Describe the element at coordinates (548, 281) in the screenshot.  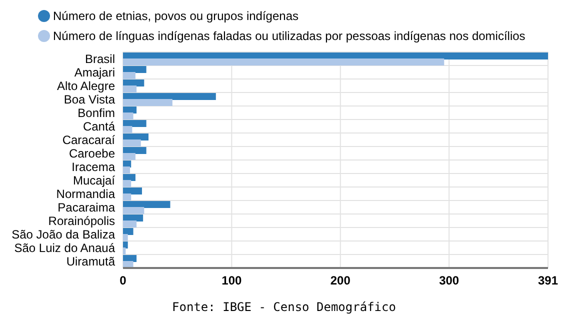
I see `x-tick-label: 391` at that location.